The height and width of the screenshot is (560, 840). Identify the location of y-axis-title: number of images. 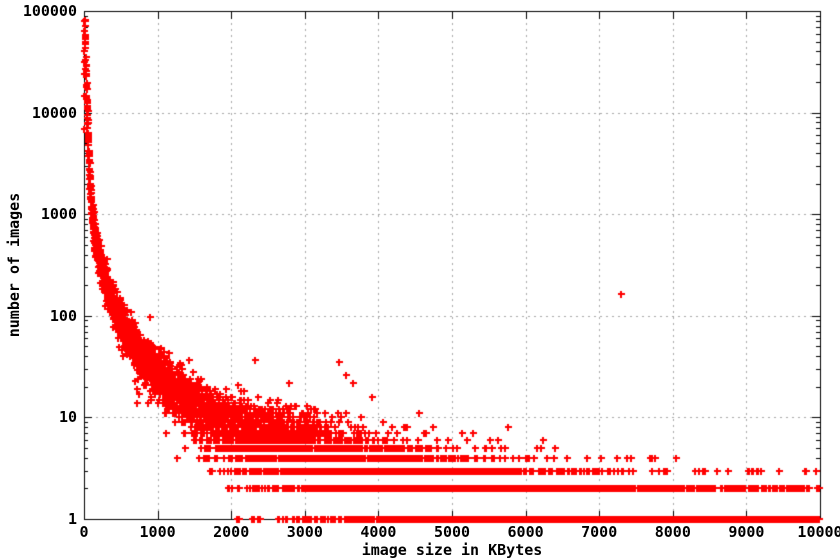
(14, 265).